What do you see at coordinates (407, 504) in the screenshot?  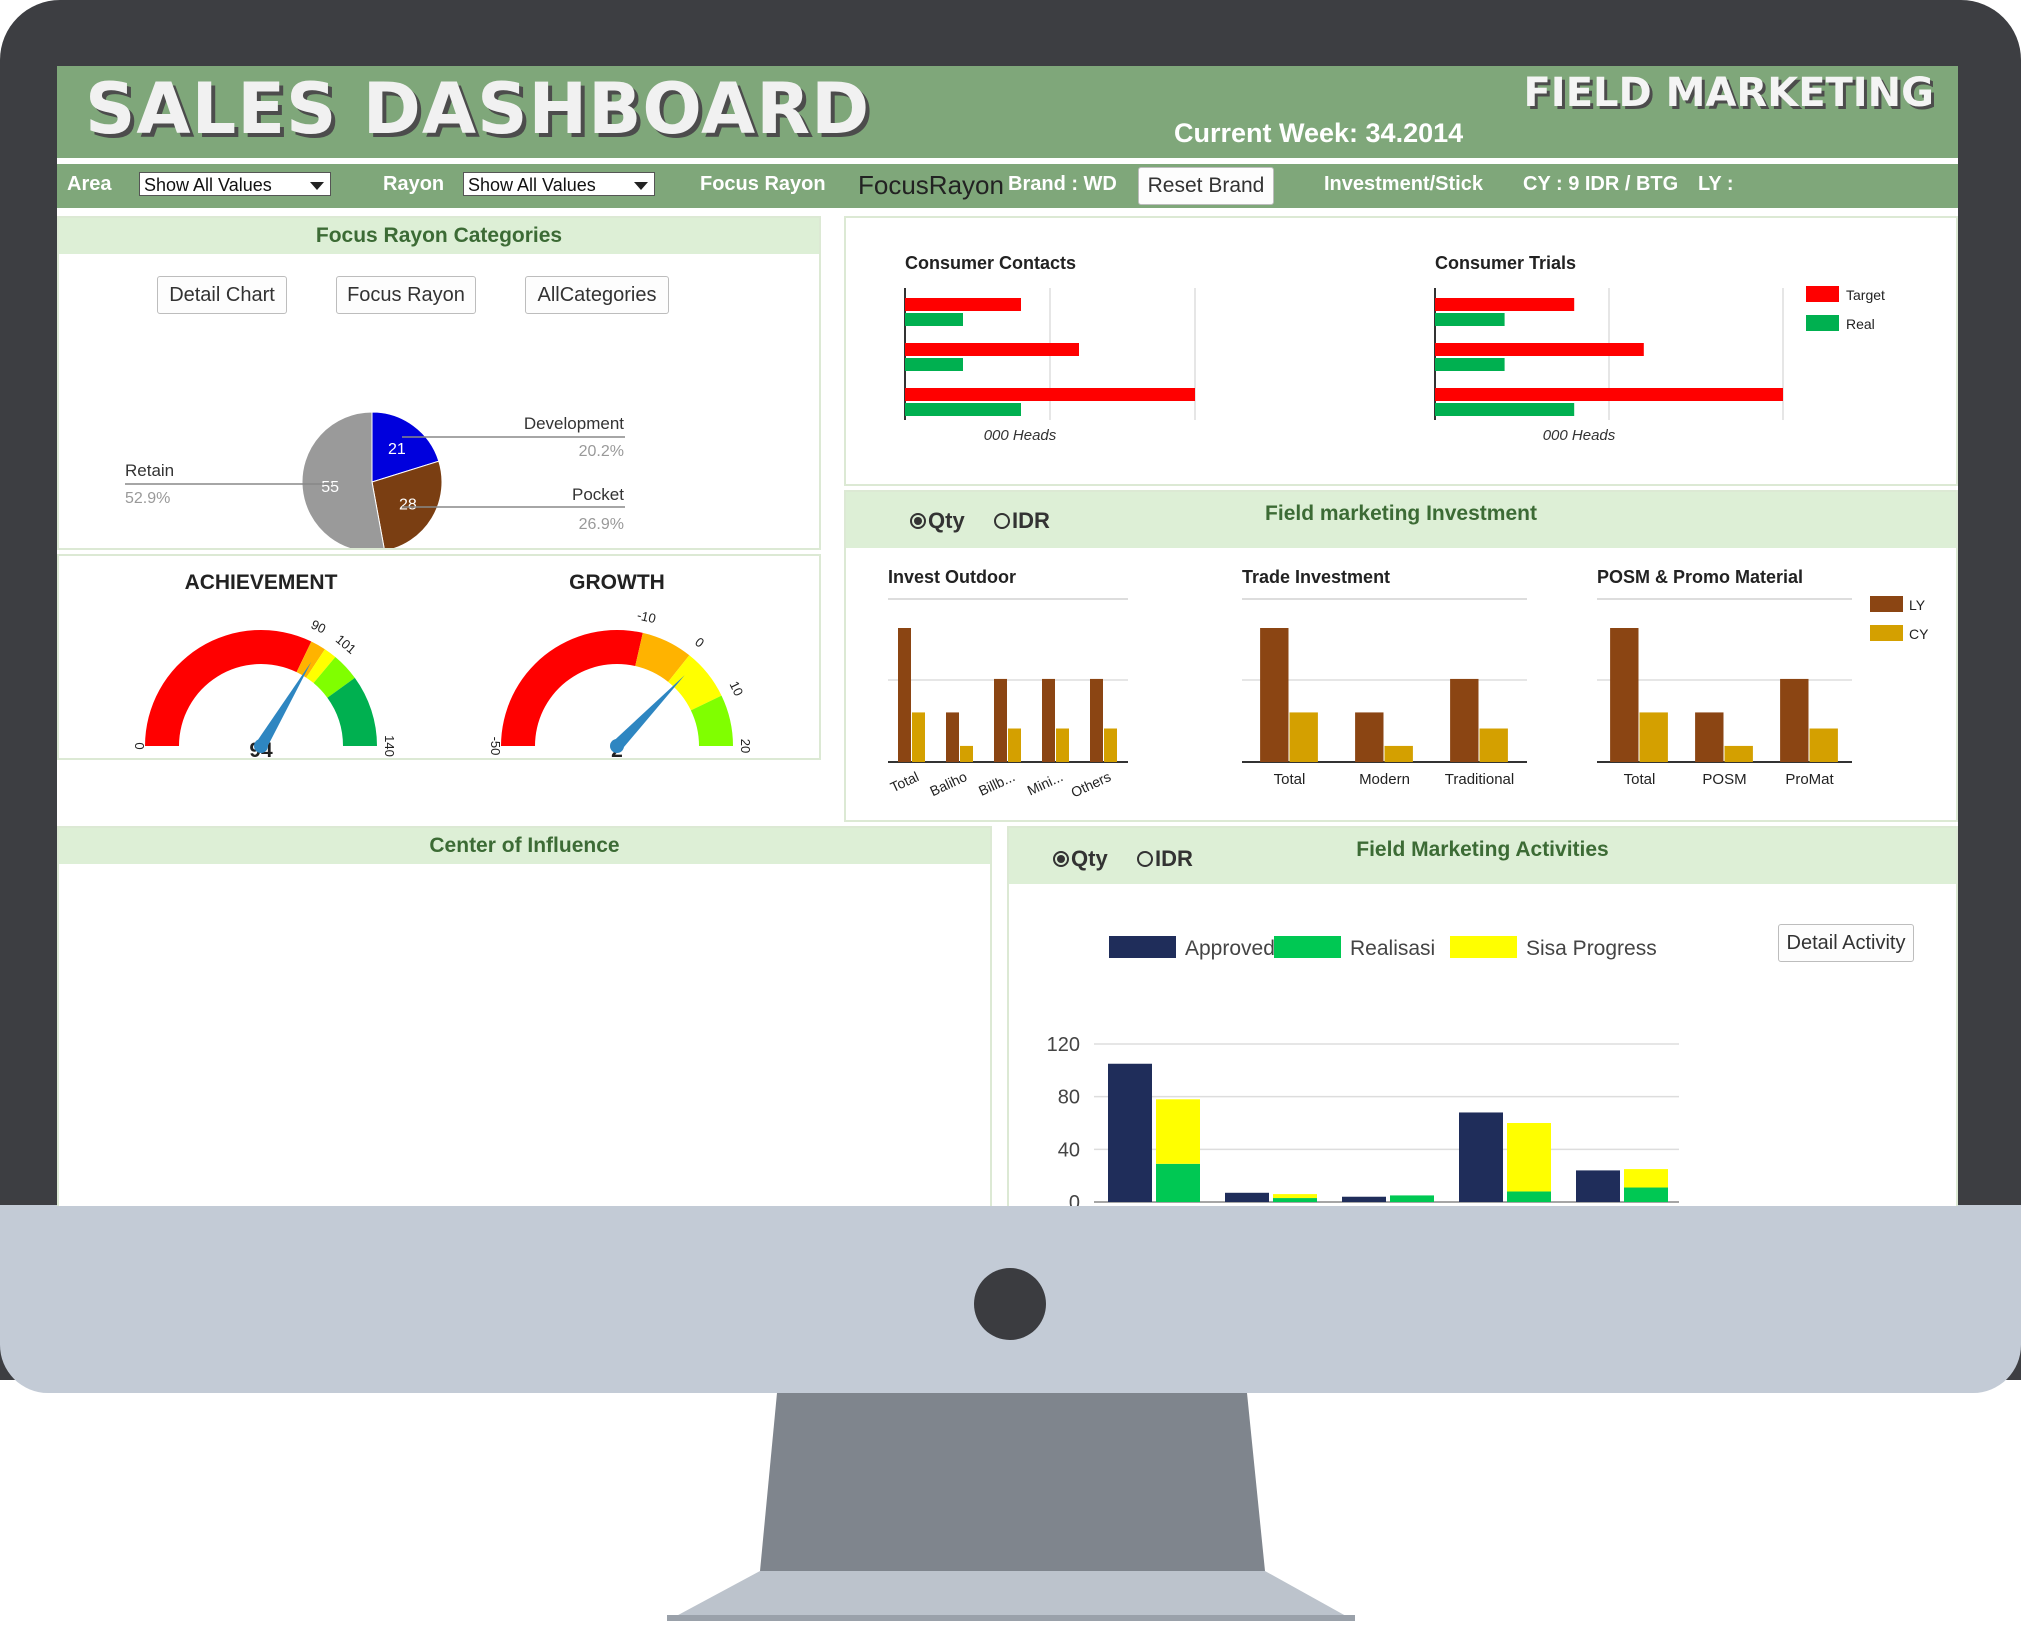 I see `pie-slice-pocket` at bounding box center [407, 504].